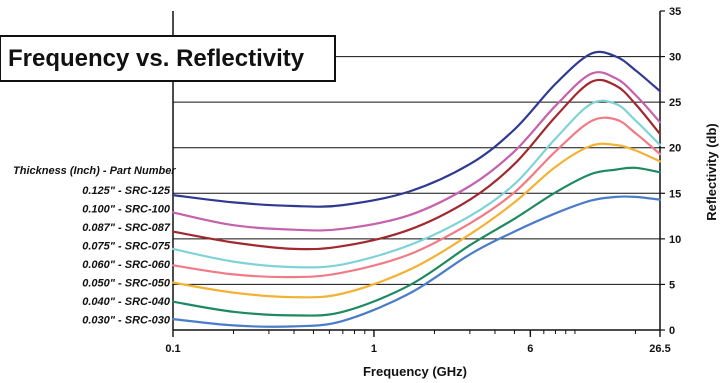  What do you see at coordinates (675, 240) in the screenshot?
I see `y-tick-label-10: 10` at bounding box center [675, 240].